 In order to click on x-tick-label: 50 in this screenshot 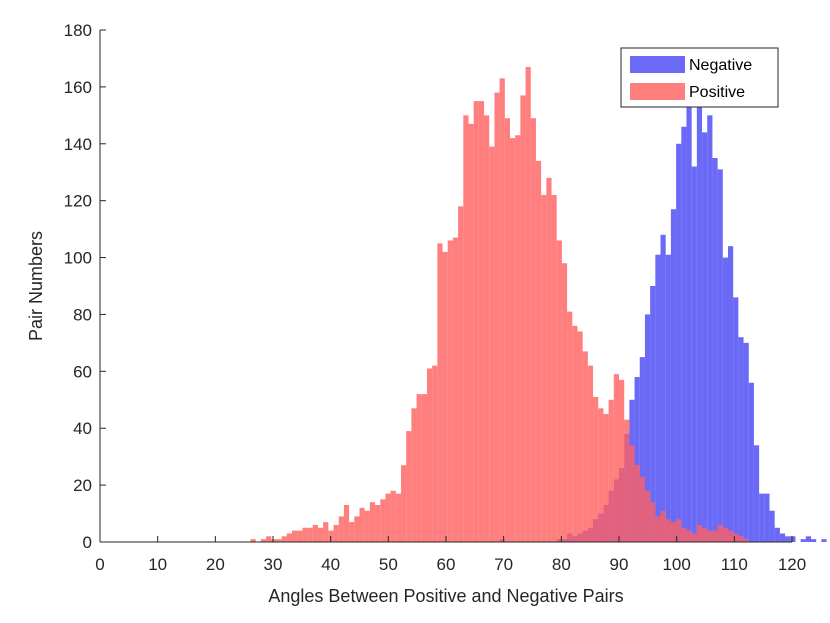, I will do `click(388, 564)`.